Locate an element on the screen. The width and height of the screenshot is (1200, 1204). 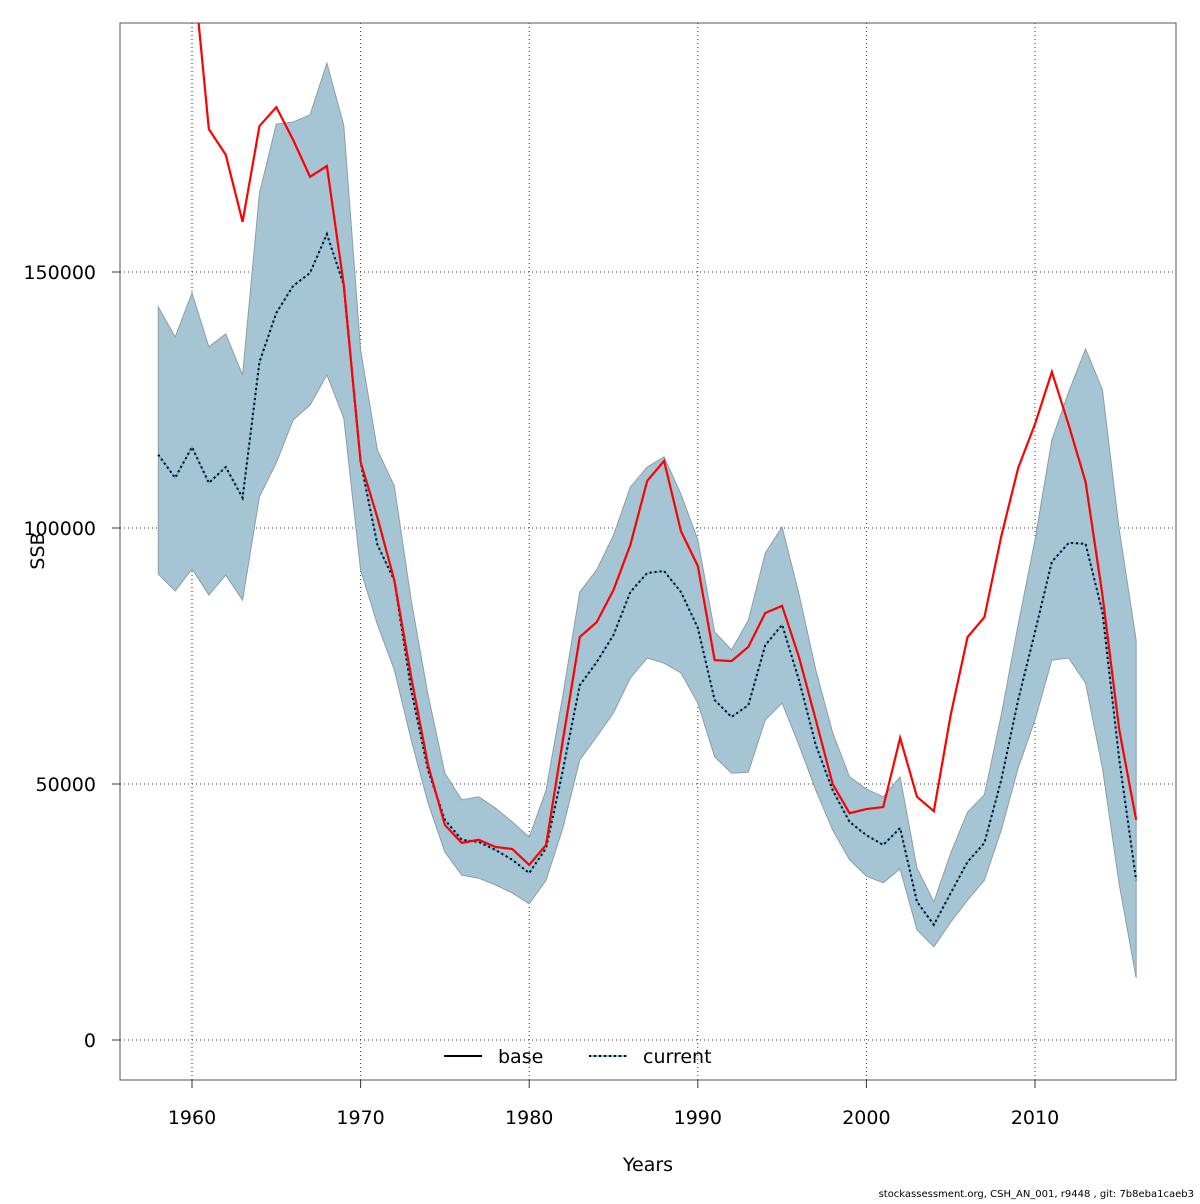
x-tick-label: 1960 is located at coordinates (192, 1118).